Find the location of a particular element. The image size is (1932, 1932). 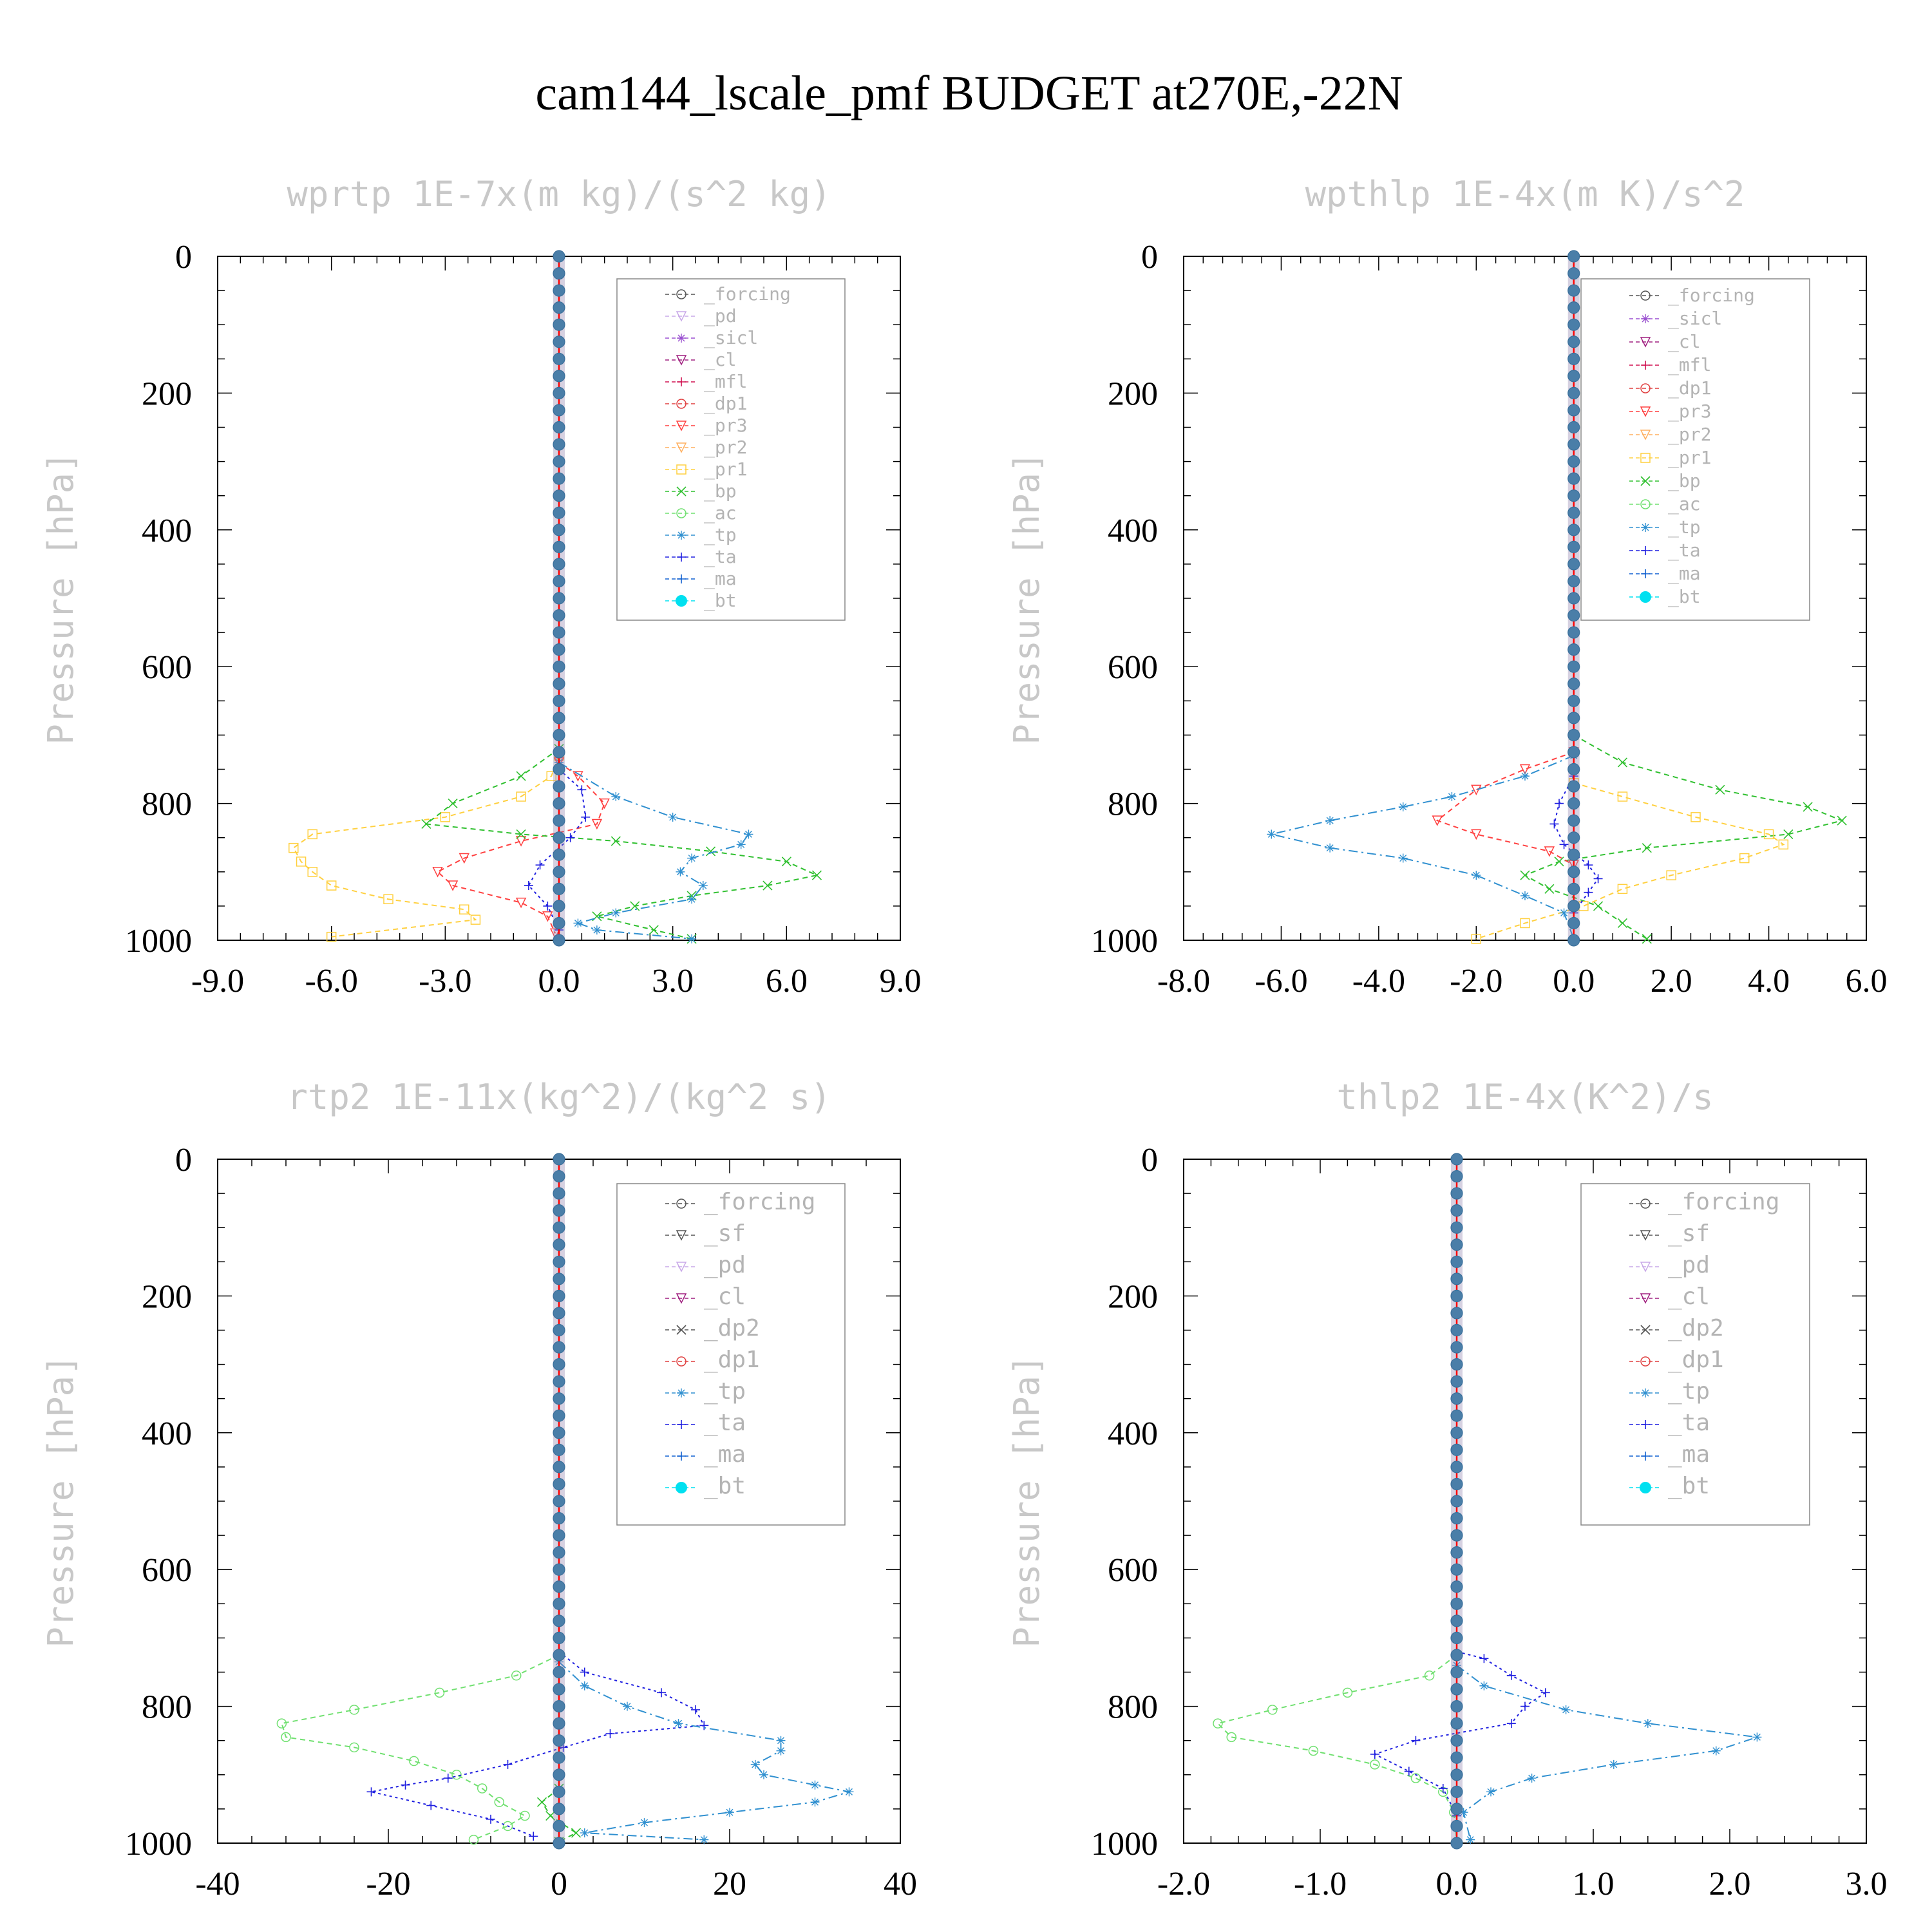

legend-label: _cl is located at coordinates (1689, 1296).